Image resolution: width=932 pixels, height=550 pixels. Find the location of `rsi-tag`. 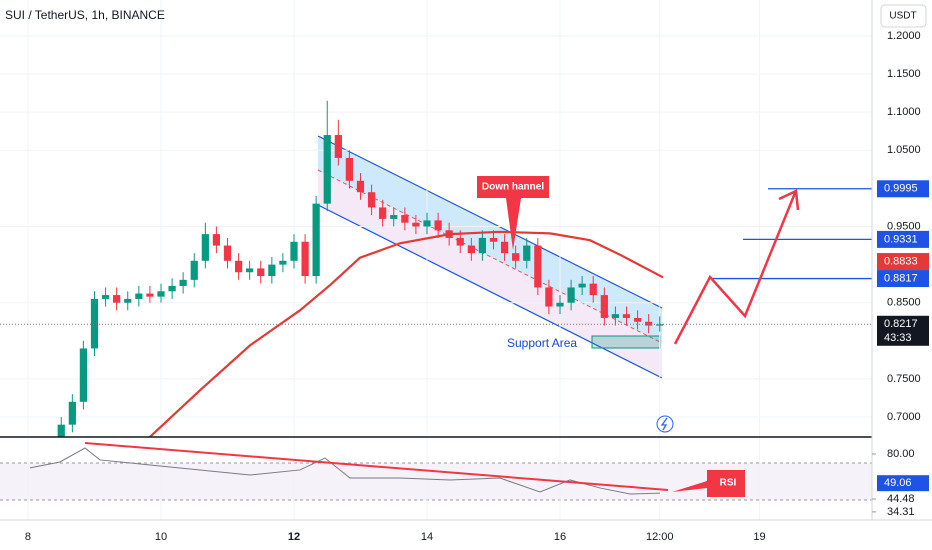

rsi-tag is located at coordinates (903, 483).